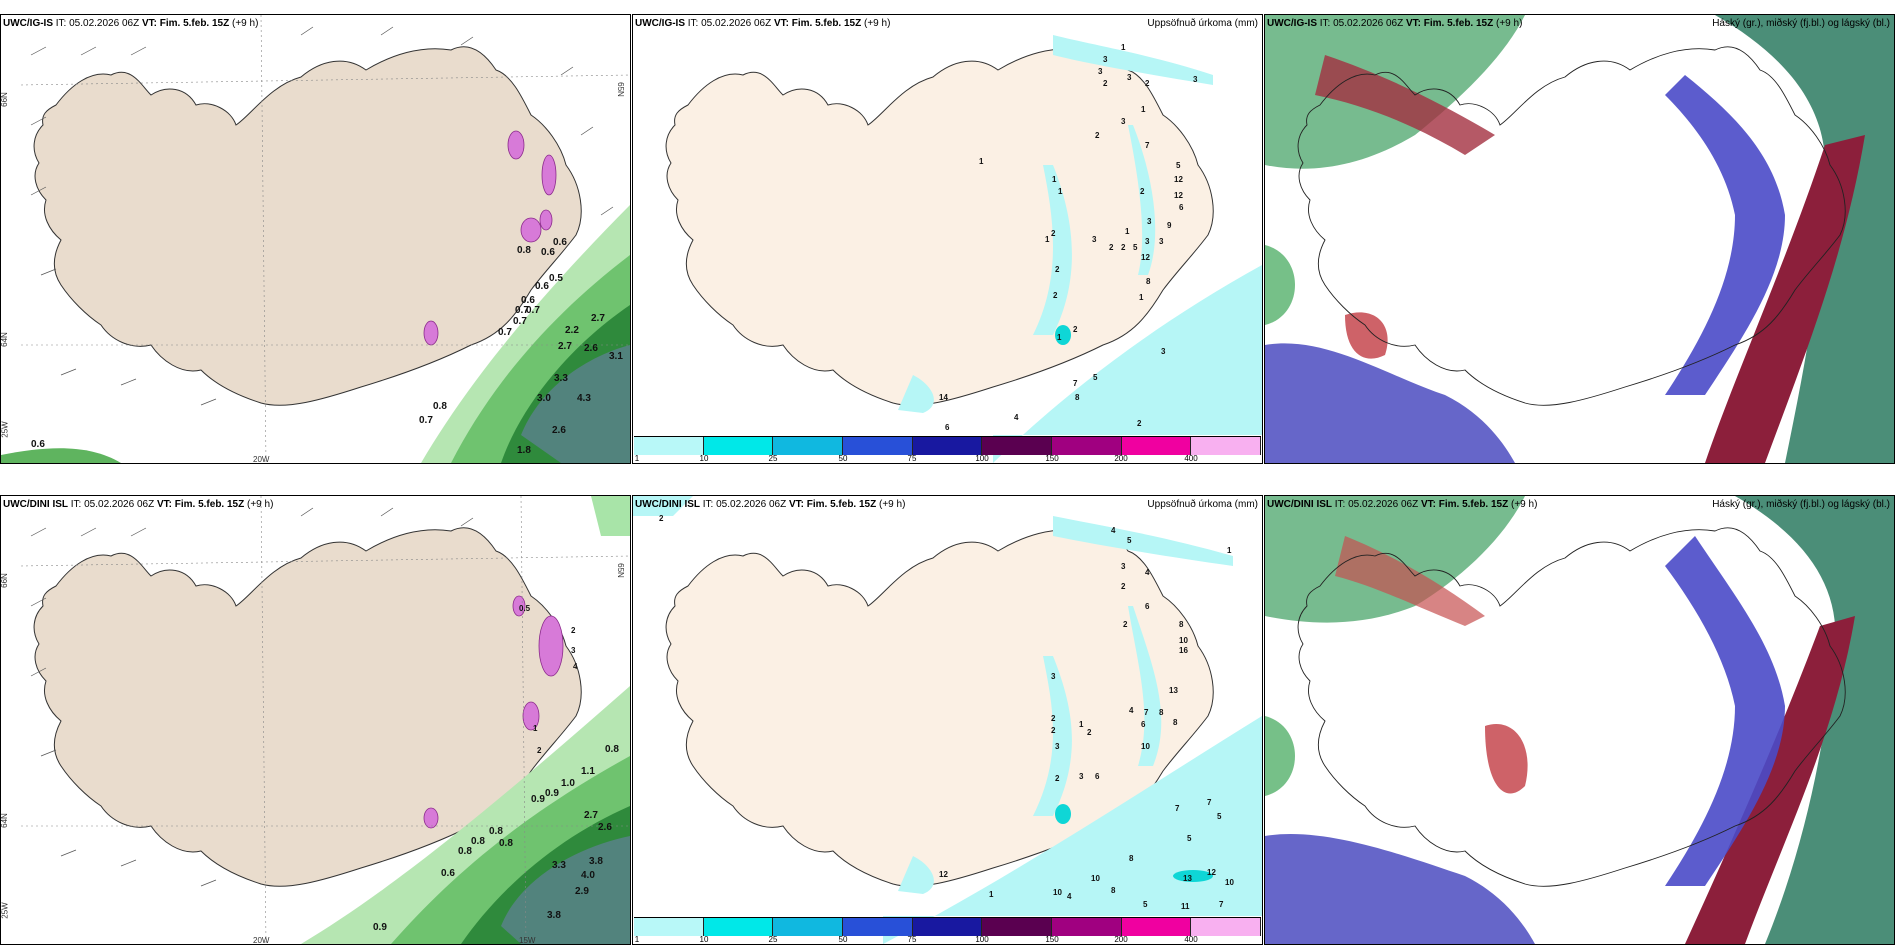 The width and height of the screenshot is (1900, 950). I want to click on value-label: 1.1, so click(588, 771).